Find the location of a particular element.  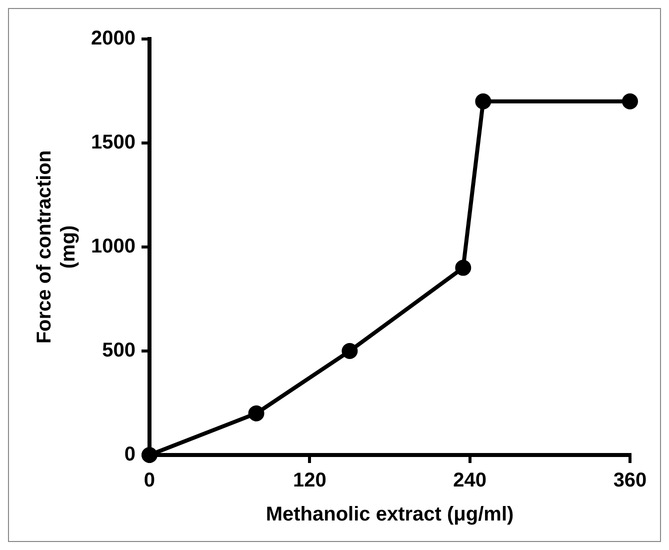

y-axis-title: Force of contraction (mg) is located at coordinates (57, 247).